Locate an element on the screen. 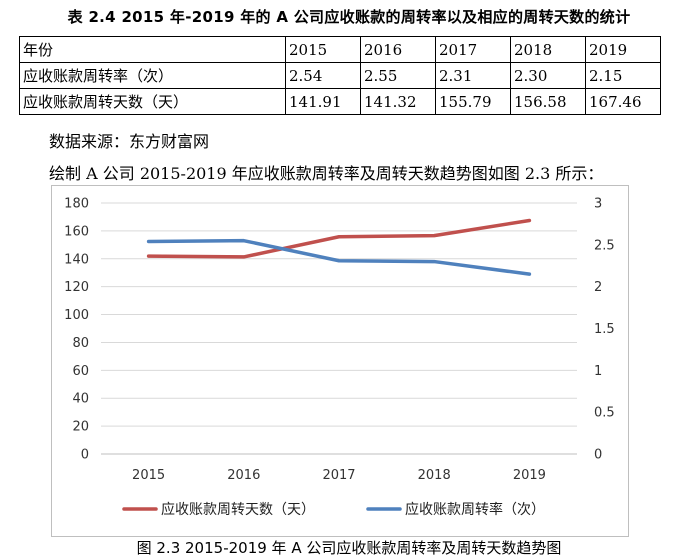 The width and height of the screenshot is (698, 558). table-cell: 155.79 is located at coordinates (473, 101).